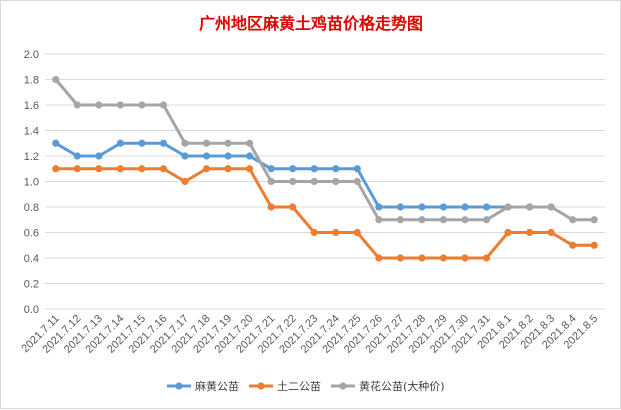  What do you see at coordinates (402, 386) in the screenshot?
I see `legend-label: 黄花公苗(大种价)` at bounding box center [402, 386].